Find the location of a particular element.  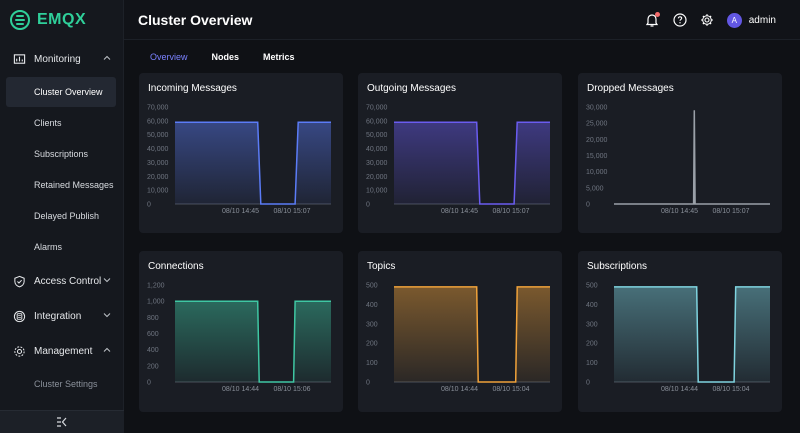

sidebar-item-cluster-settings: Cluster Settings is located at coordinates (66, 384).